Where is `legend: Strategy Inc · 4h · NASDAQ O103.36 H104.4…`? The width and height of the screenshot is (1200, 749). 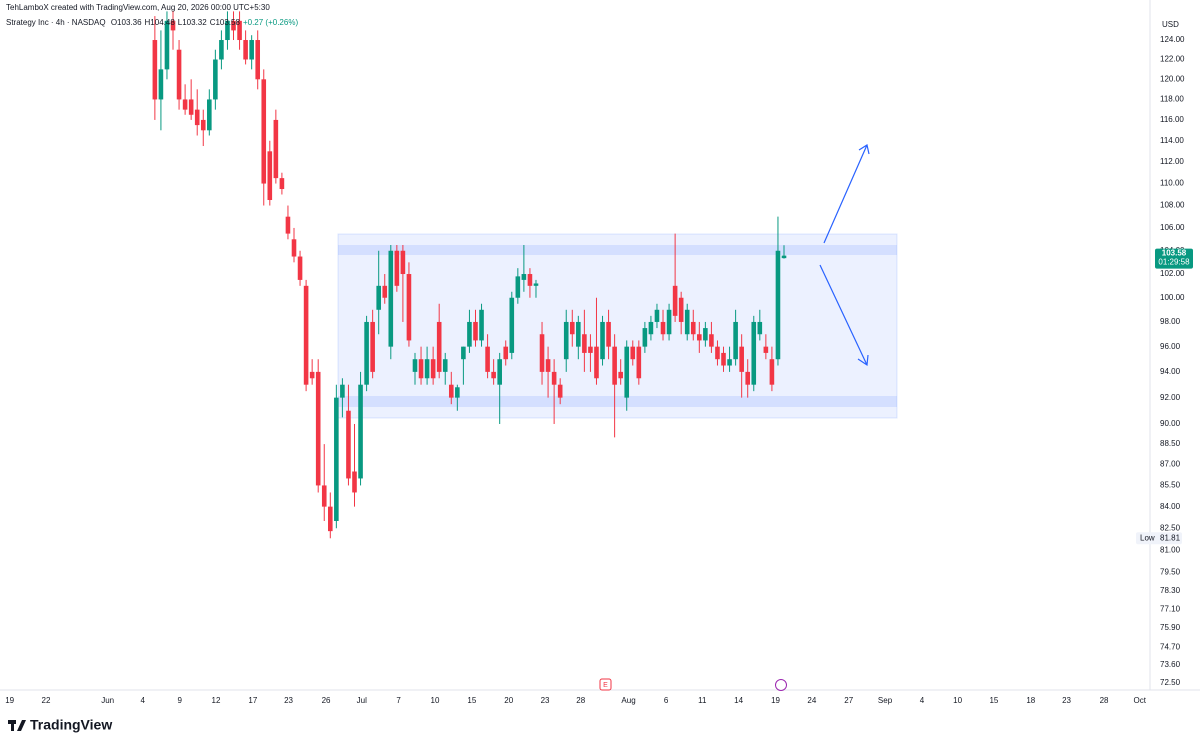 legend: Strategy Inc · 4h · NASDAQ O103.36 H104.4… is located at coordinates (152, 22).